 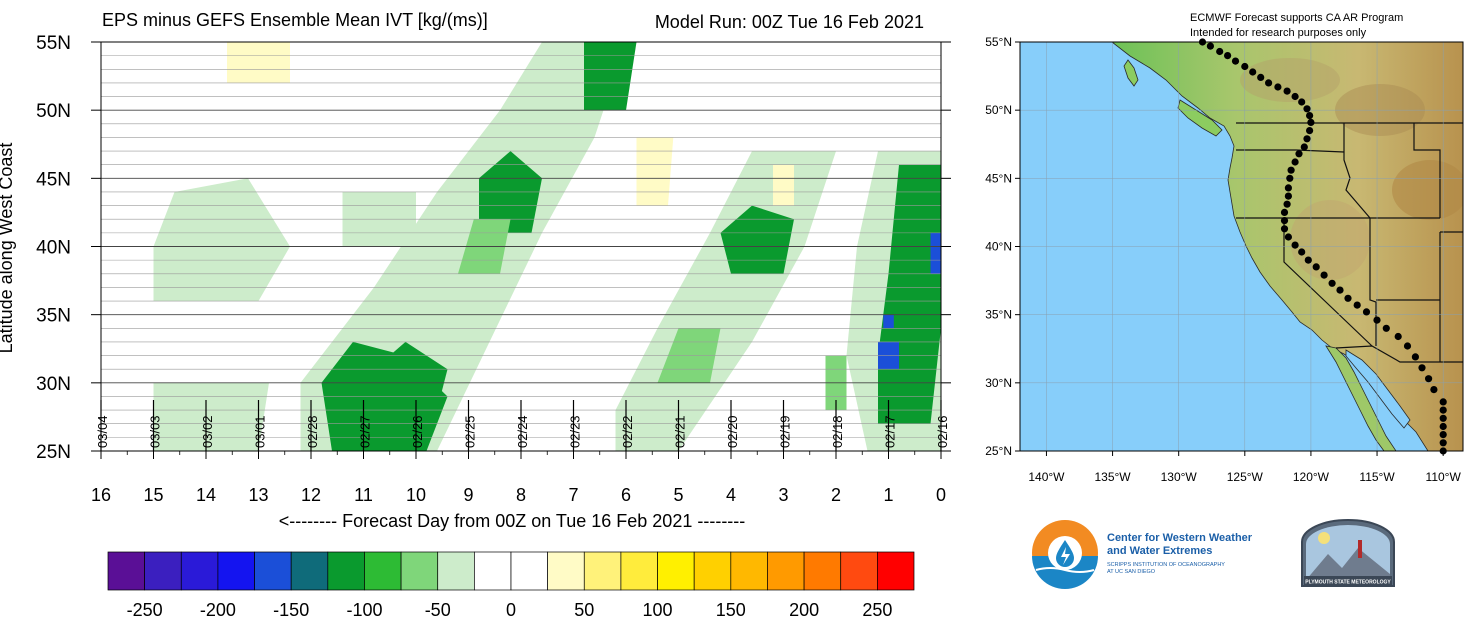 I want to click on x-tick-label: 12, so click(x=311, y=495).